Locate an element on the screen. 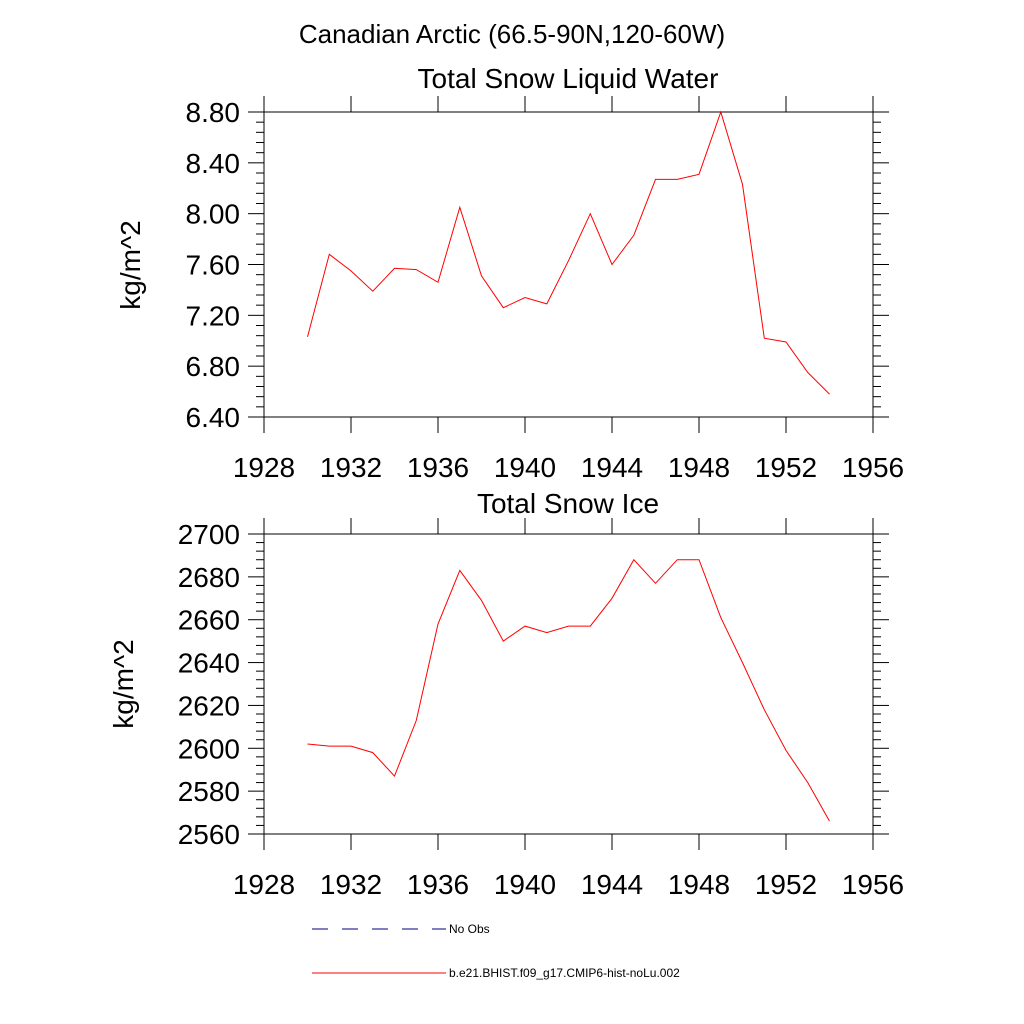 This screenshot has height=1024, width=1024. y-tick-label: 2600 is located at coordinates (209, 748).